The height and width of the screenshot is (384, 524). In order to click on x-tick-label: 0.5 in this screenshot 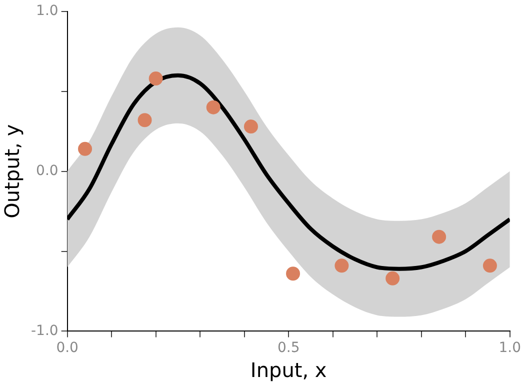, I will do `click(288, 348)`.